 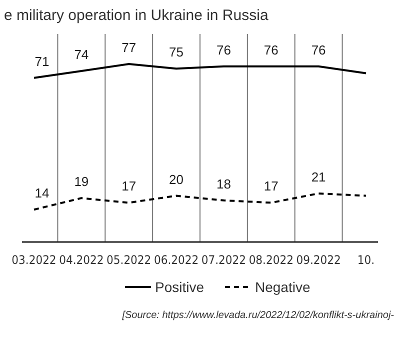 I want to click on data-label: 14, so click(x=42, y=193).